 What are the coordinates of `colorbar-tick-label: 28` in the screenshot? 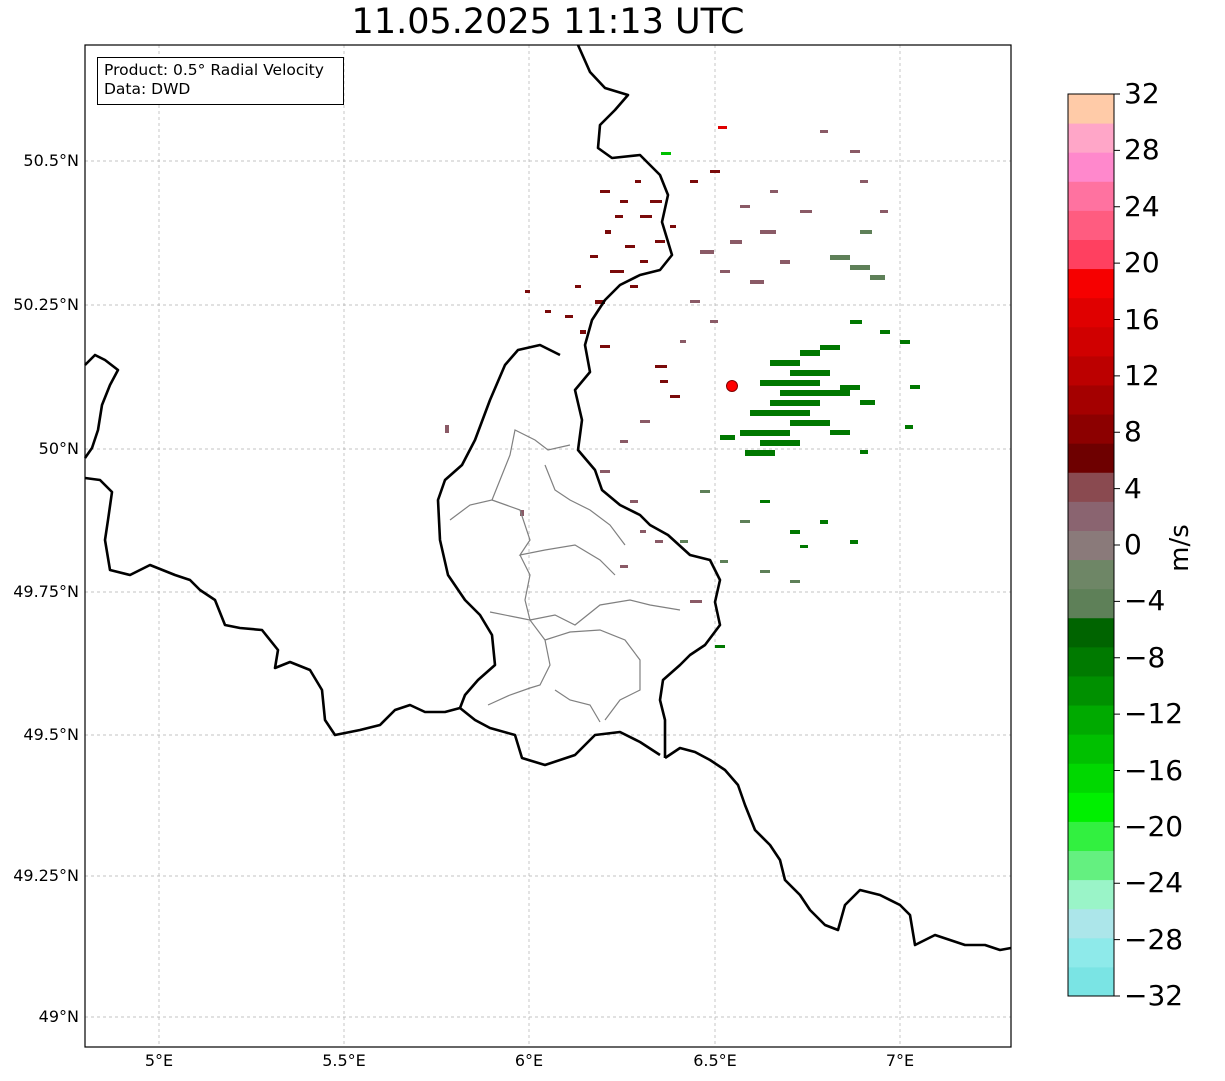 It's located at (1142, 150).